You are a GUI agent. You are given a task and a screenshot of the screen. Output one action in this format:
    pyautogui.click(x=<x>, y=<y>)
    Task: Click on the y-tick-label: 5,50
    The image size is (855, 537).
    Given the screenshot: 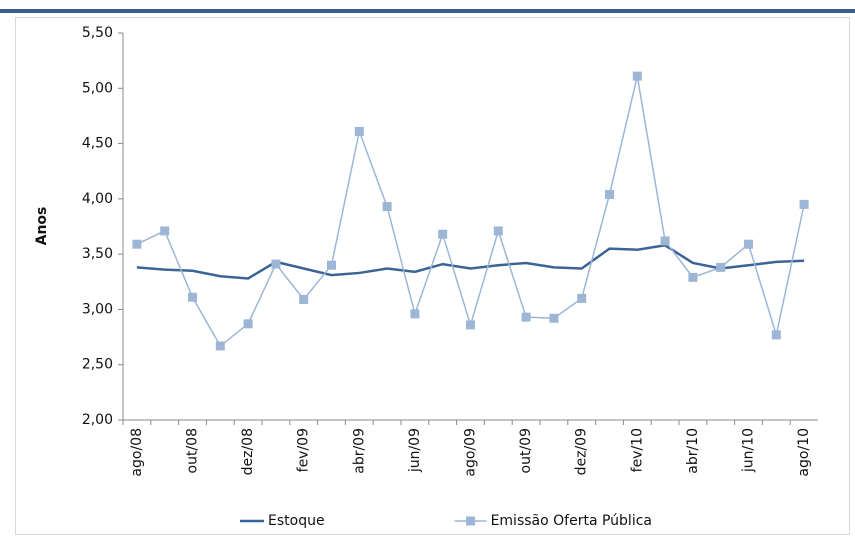 What is the action you would take?
    pyautogui.click(x=97, y=33)
    